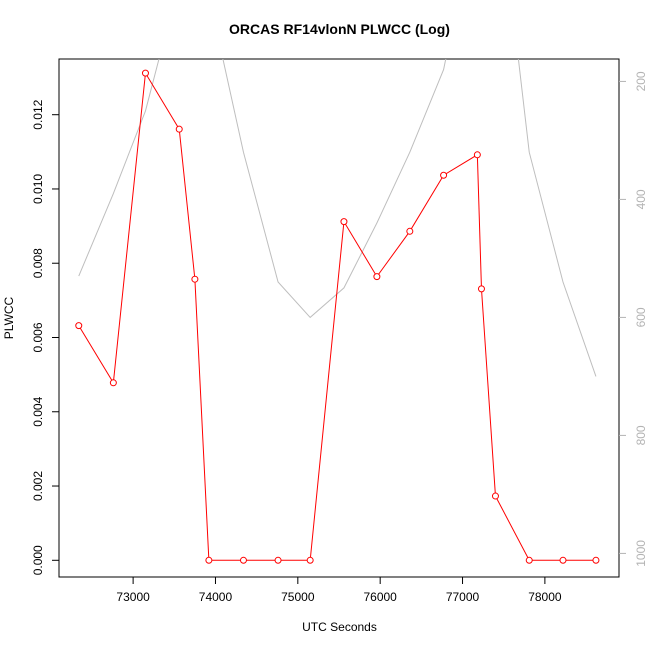 Image resolution: width=650 pixels, height=650 pixels. What do you see at coordinates (38, 189) in the screenshot?
I see `y-tick-label: 0.010` at bounding box center [38, 189].